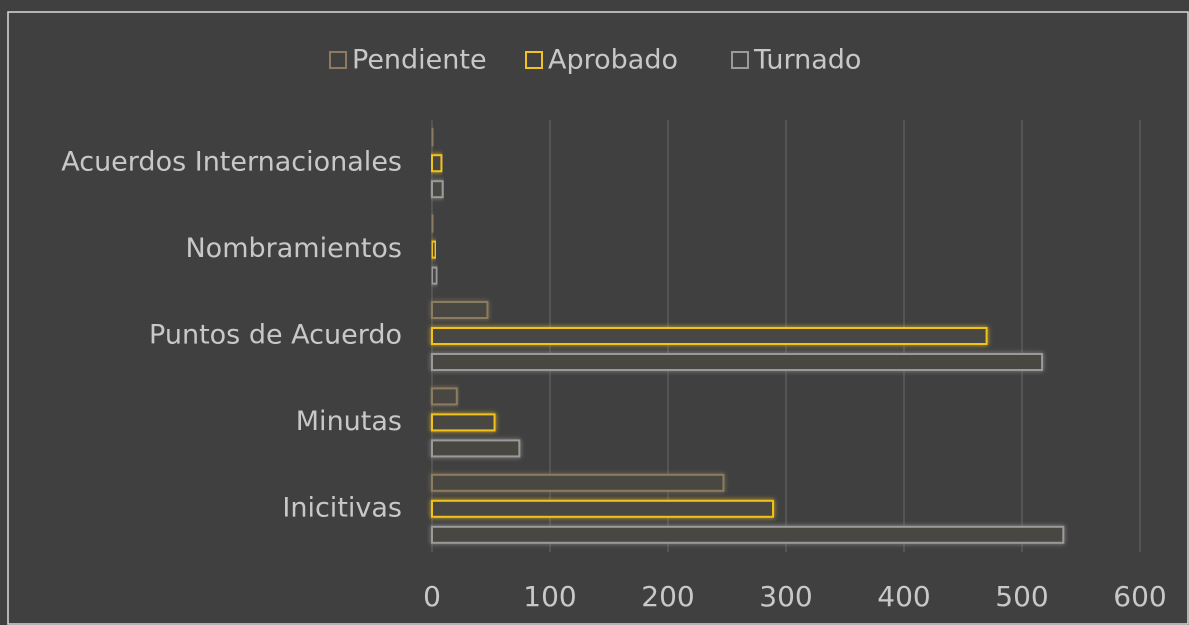 Image resolution: width=1189 pixels, height=625 pixels. I want to click on x-tick-label: 200, so click(667, 596).